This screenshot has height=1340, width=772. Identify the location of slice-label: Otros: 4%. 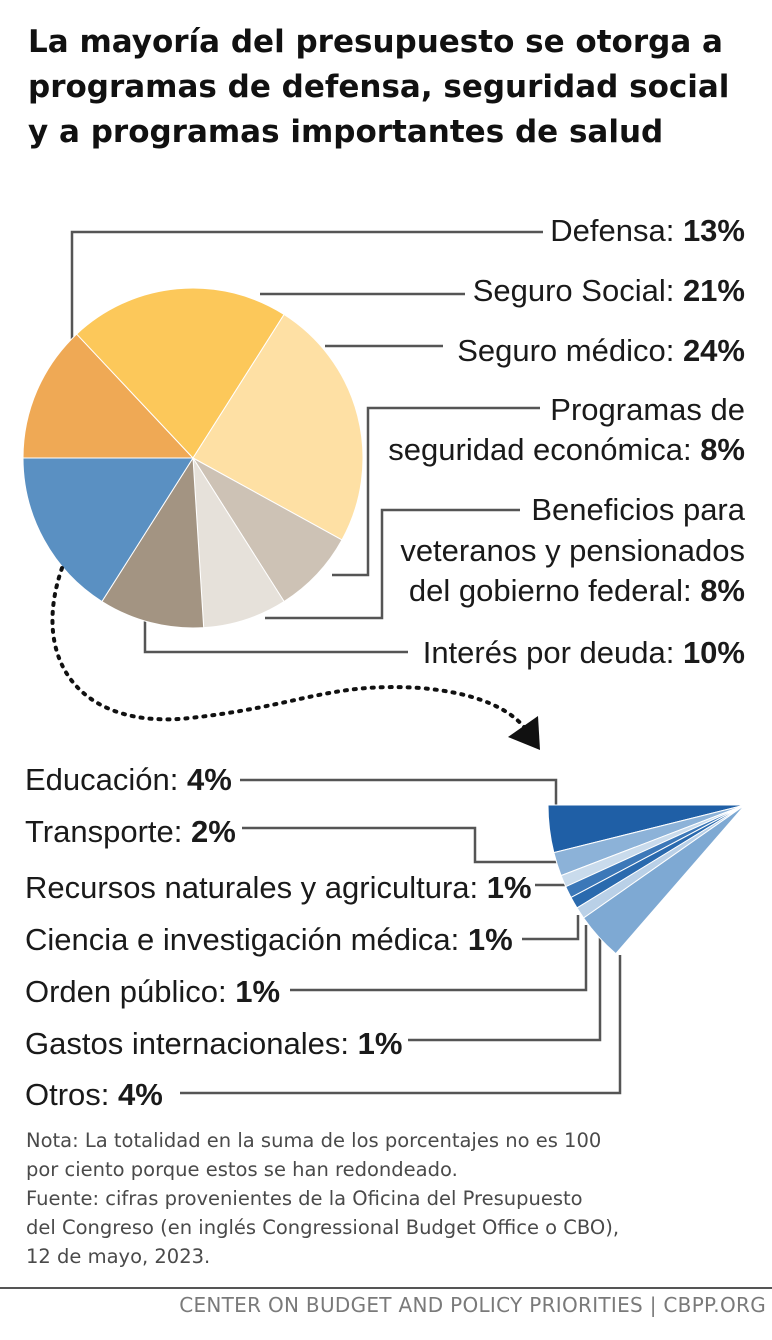
(94, 1094).